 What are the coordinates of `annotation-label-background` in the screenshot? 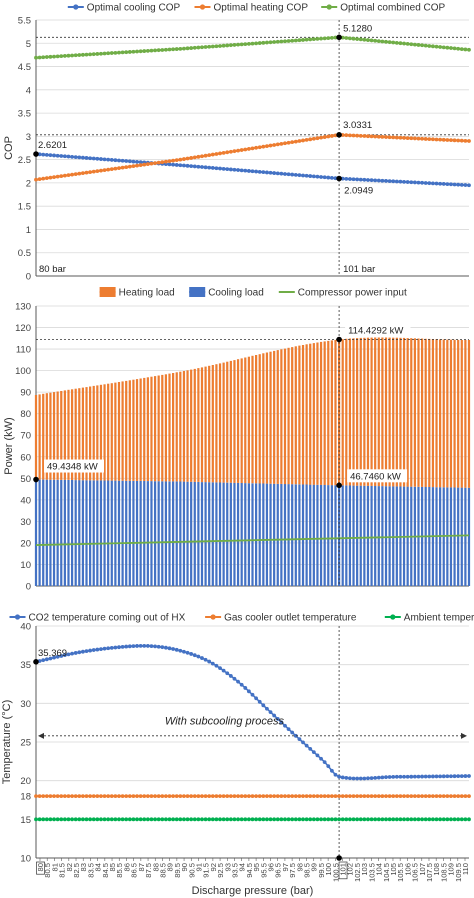 It's located at (74, 466).